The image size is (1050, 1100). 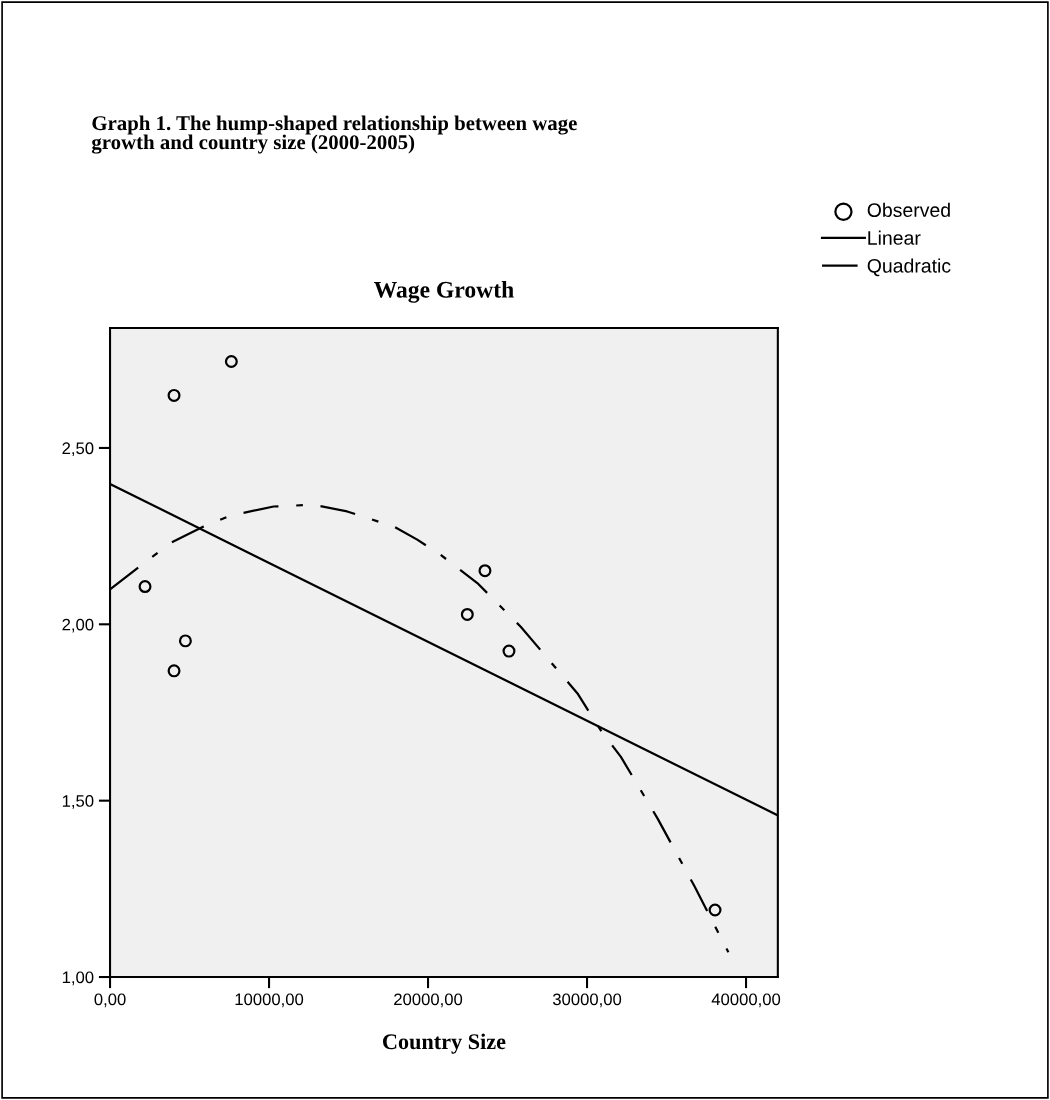 I want to click on y-tick-label: 1,50, so click(x=78, y=802).